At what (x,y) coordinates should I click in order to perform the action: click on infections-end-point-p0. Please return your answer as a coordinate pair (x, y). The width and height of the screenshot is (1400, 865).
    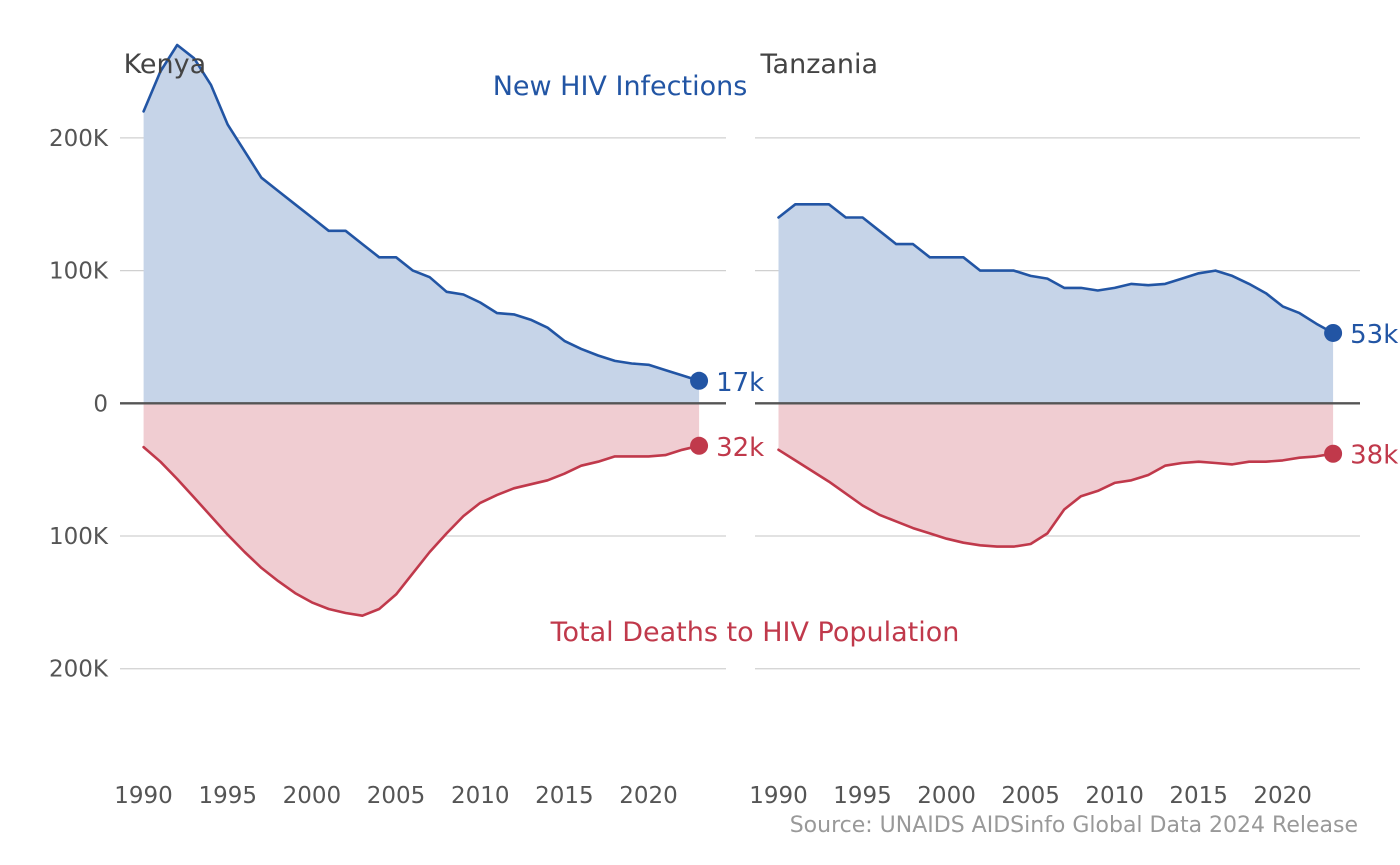
    Looking at the image, I should click on (699, 380).